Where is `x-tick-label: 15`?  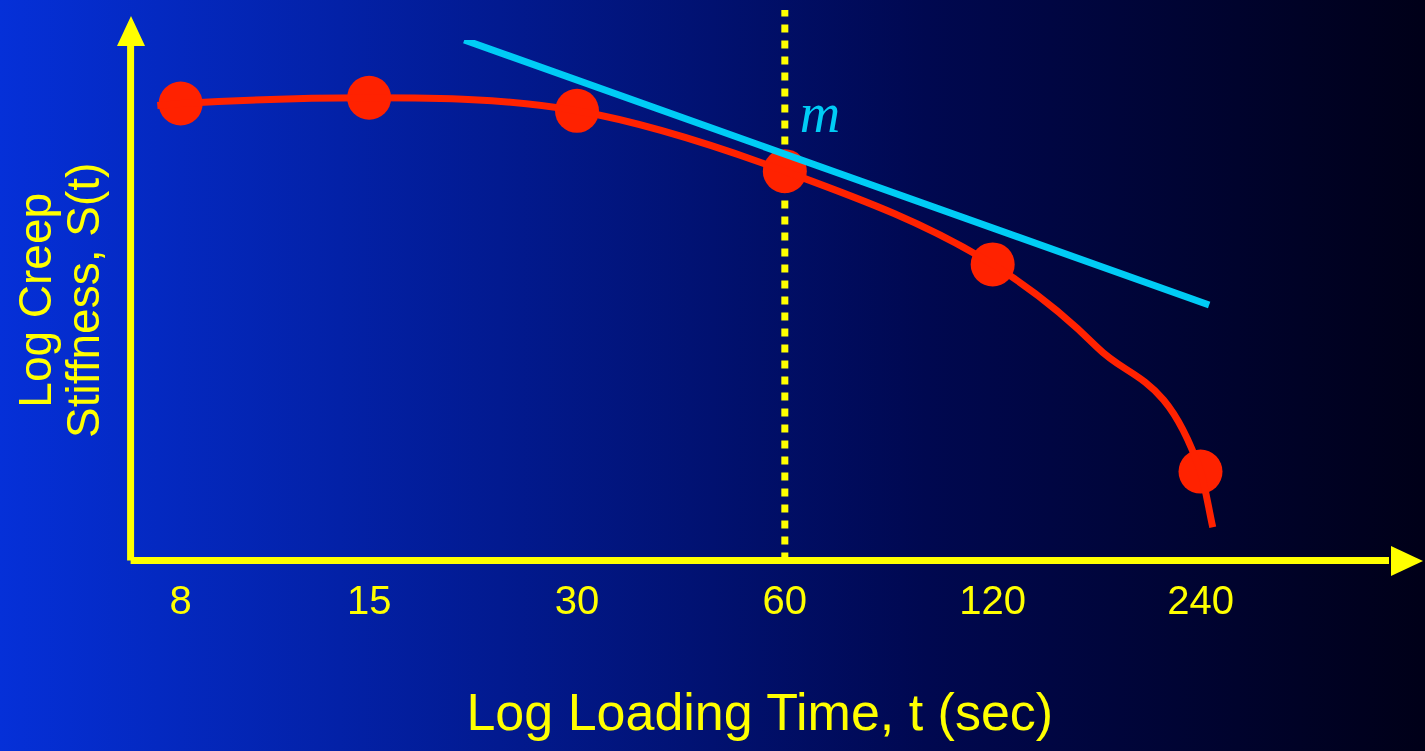
x-tick-label: 15 is located at coordinates (369, 599).